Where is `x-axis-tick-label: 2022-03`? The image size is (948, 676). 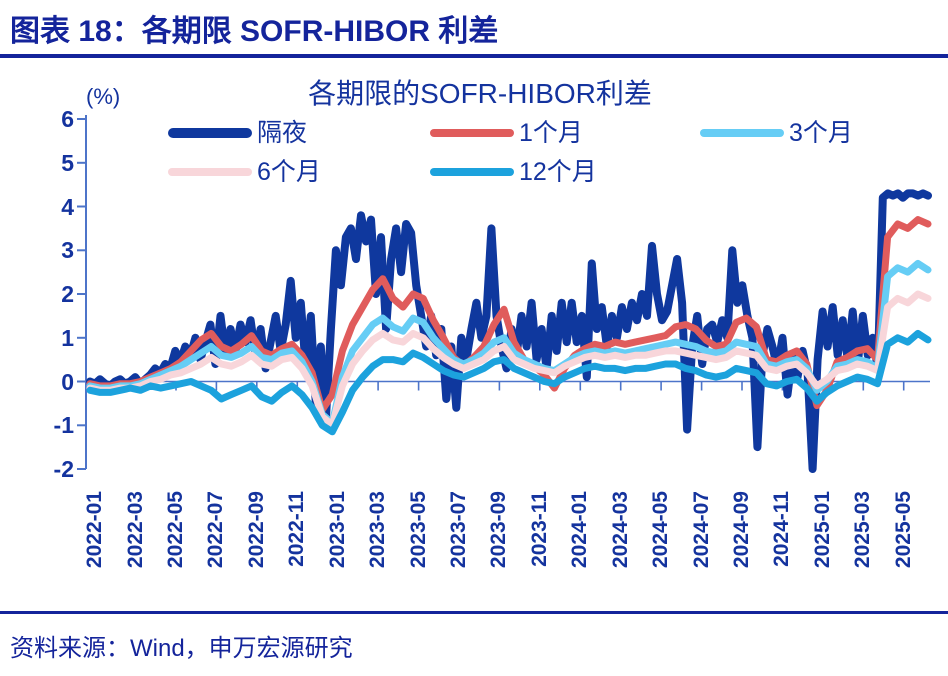 x-axis-tick-label: 2022-03 is located at coordinates (135, 530).